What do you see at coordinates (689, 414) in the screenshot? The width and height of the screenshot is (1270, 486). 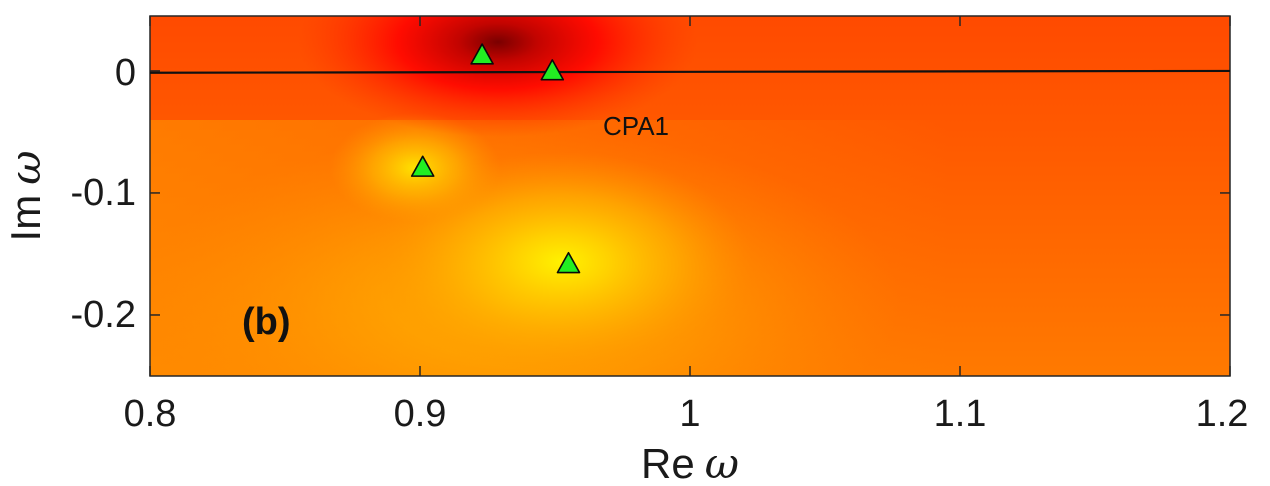 I see `x-tick-label: 1` at bounding box center [689, 414].